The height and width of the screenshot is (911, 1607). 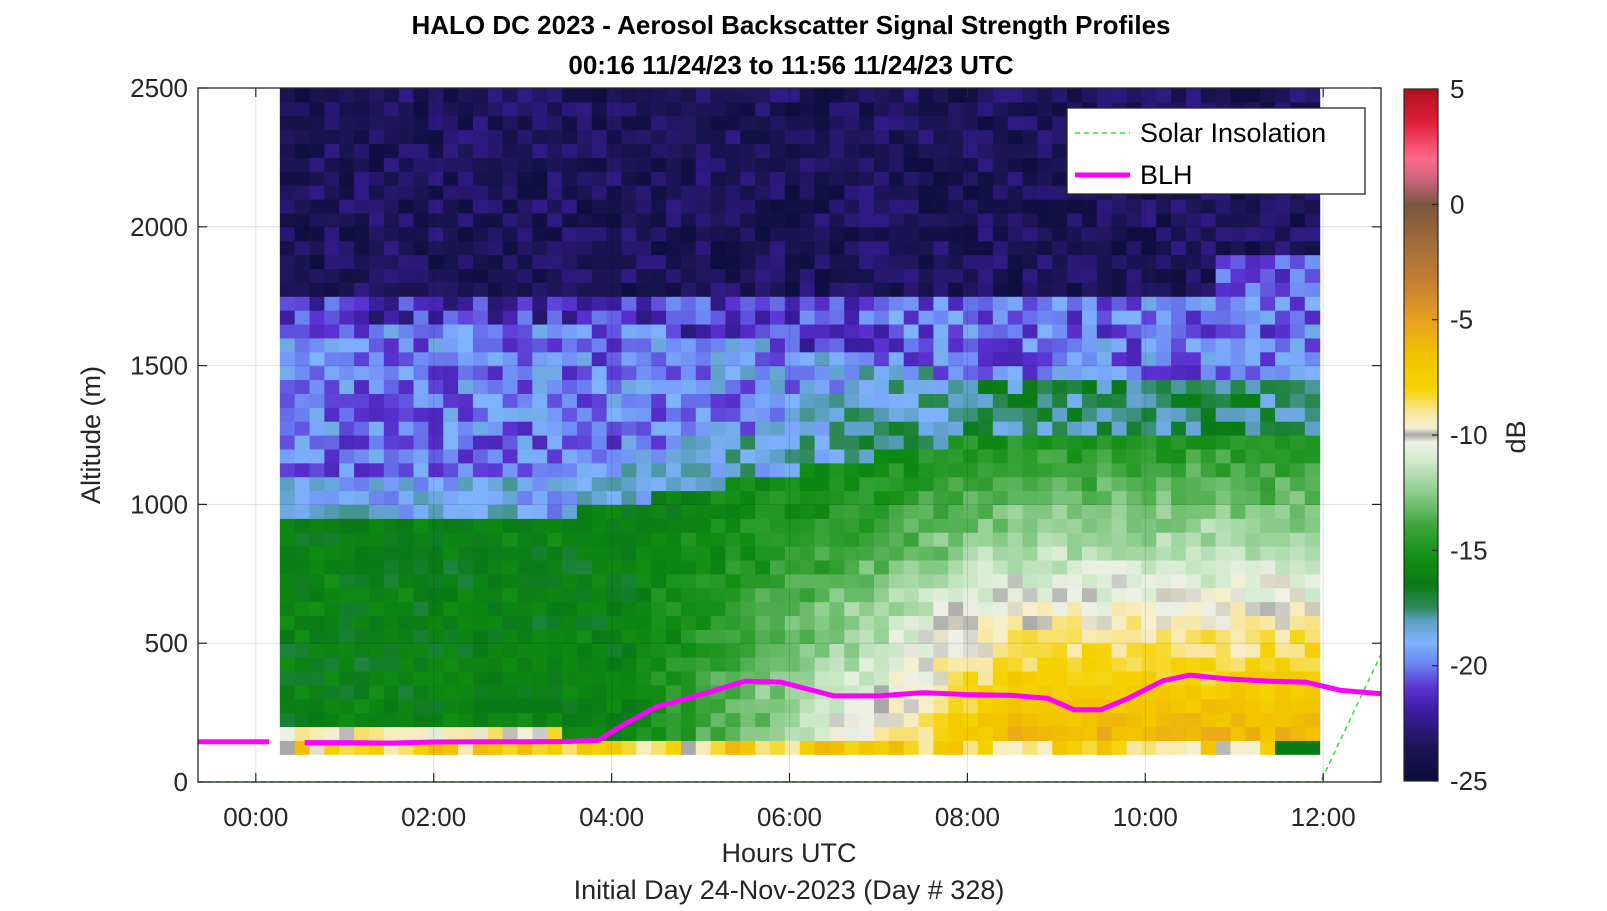 What do you see at coordinates (159, 366) in the screenshot?
I see `y-tick-label: 1500` at bounding box center [159, 366].